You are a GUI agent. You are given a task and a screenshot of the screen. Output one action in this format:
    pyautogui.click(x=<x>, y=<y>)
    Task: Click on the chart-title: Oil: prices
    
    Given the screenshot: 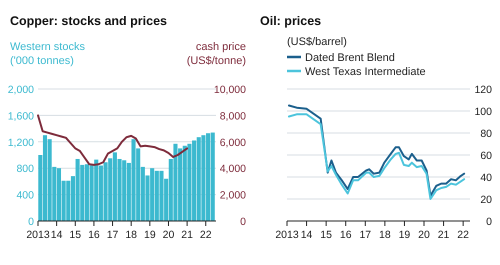 What is the action you would take?
    pyautogui.click(x=291, y=21)
    